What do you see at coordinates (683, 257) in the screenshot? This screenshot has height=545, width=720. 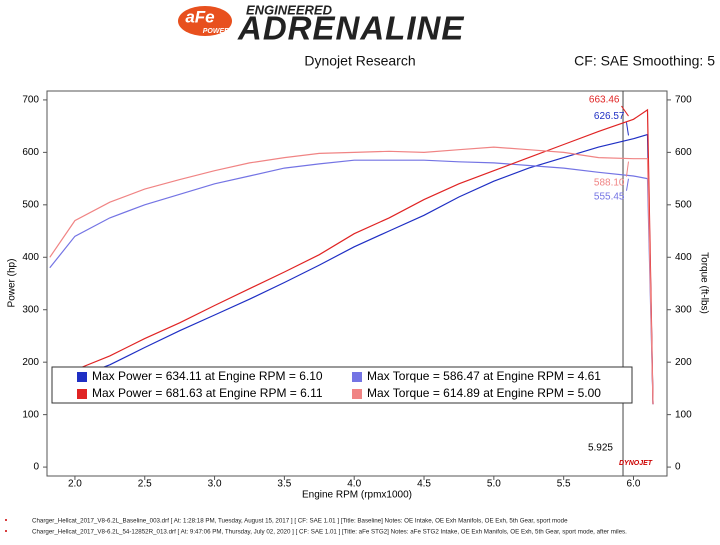 I see `y2-tick-label: 400` at bounding box center [683, 257].